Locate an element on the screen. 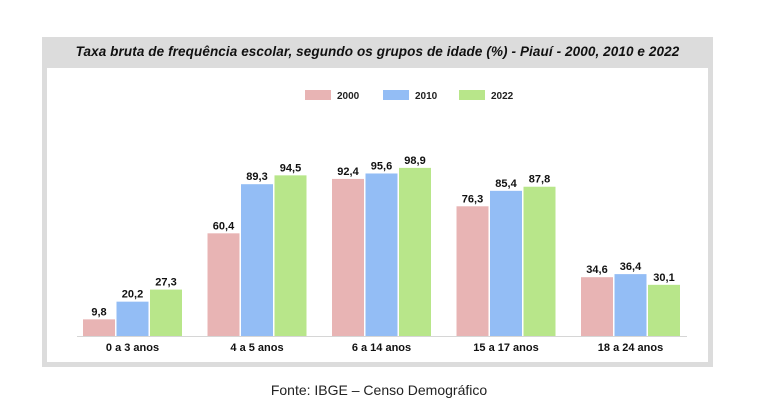 Image resolution: width=758 pixels, height=407 pixels. value-label: 89,3 is located at coordinates (256, 177).